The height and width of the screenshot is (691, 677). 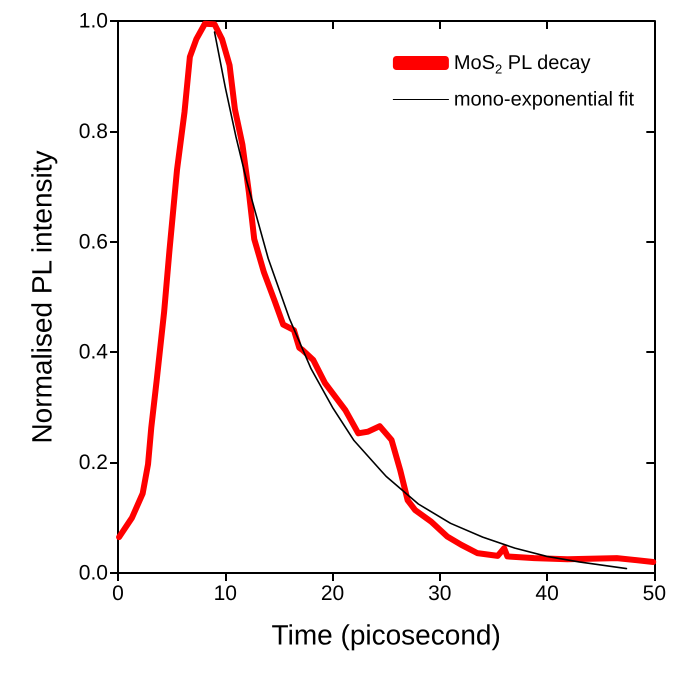 What do you see at coordinates (386, 635) in the screenshot?
I see `x-axis-title: Time (picosecond)` at bounding box center [386, 635].